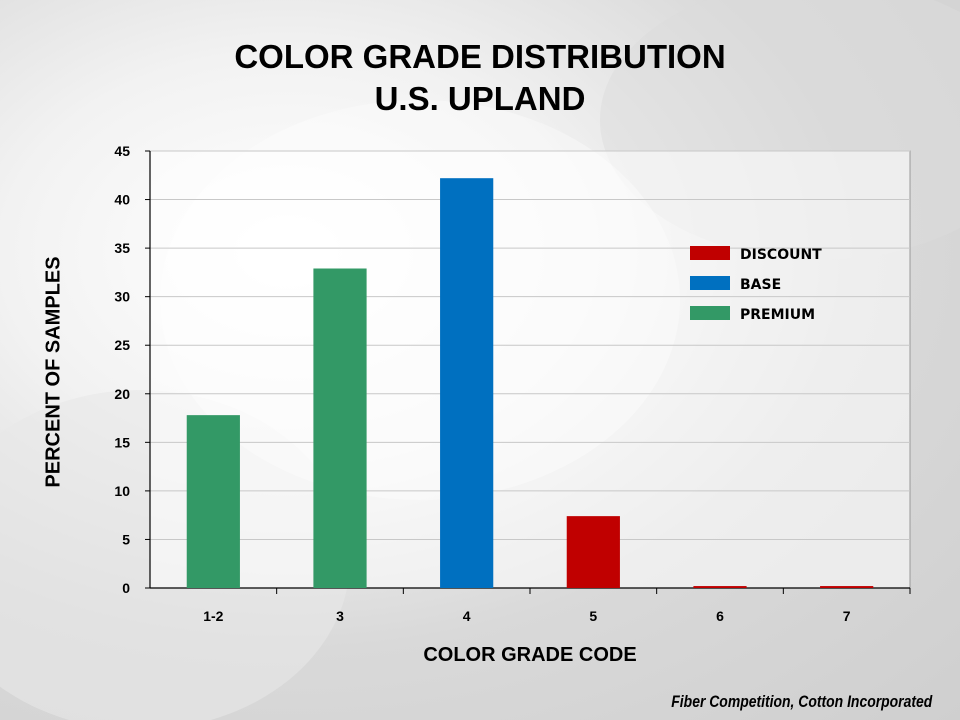  I want to click on legend-label-premium: PREMIUM, so click(777, 315).